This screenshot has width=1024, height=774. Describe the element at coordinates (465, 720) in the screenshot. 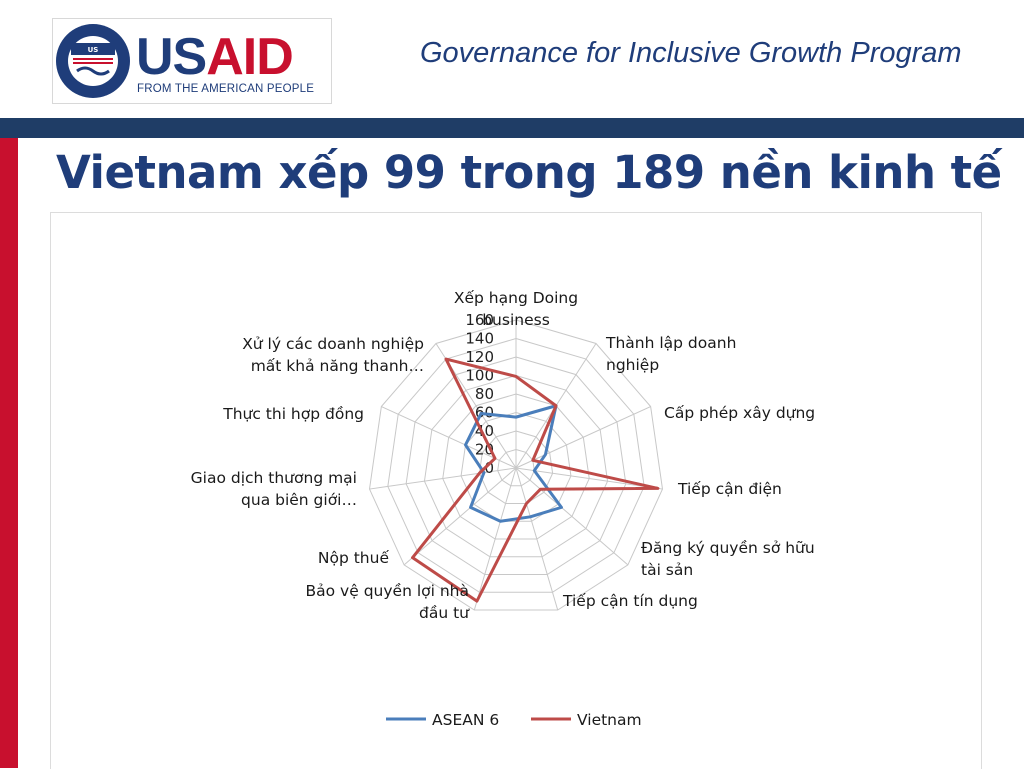

I see `legend-label: ASEAN 6` at that location.